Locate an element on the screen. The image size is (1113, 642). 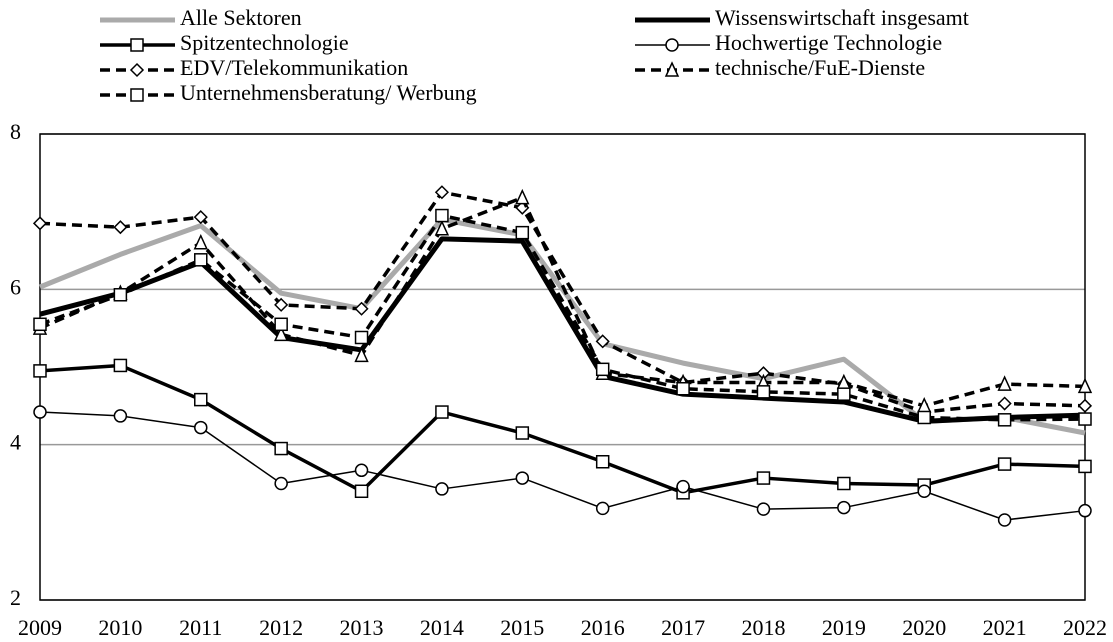
x-tick-label: 2012 is located at coordinates (281, 627).